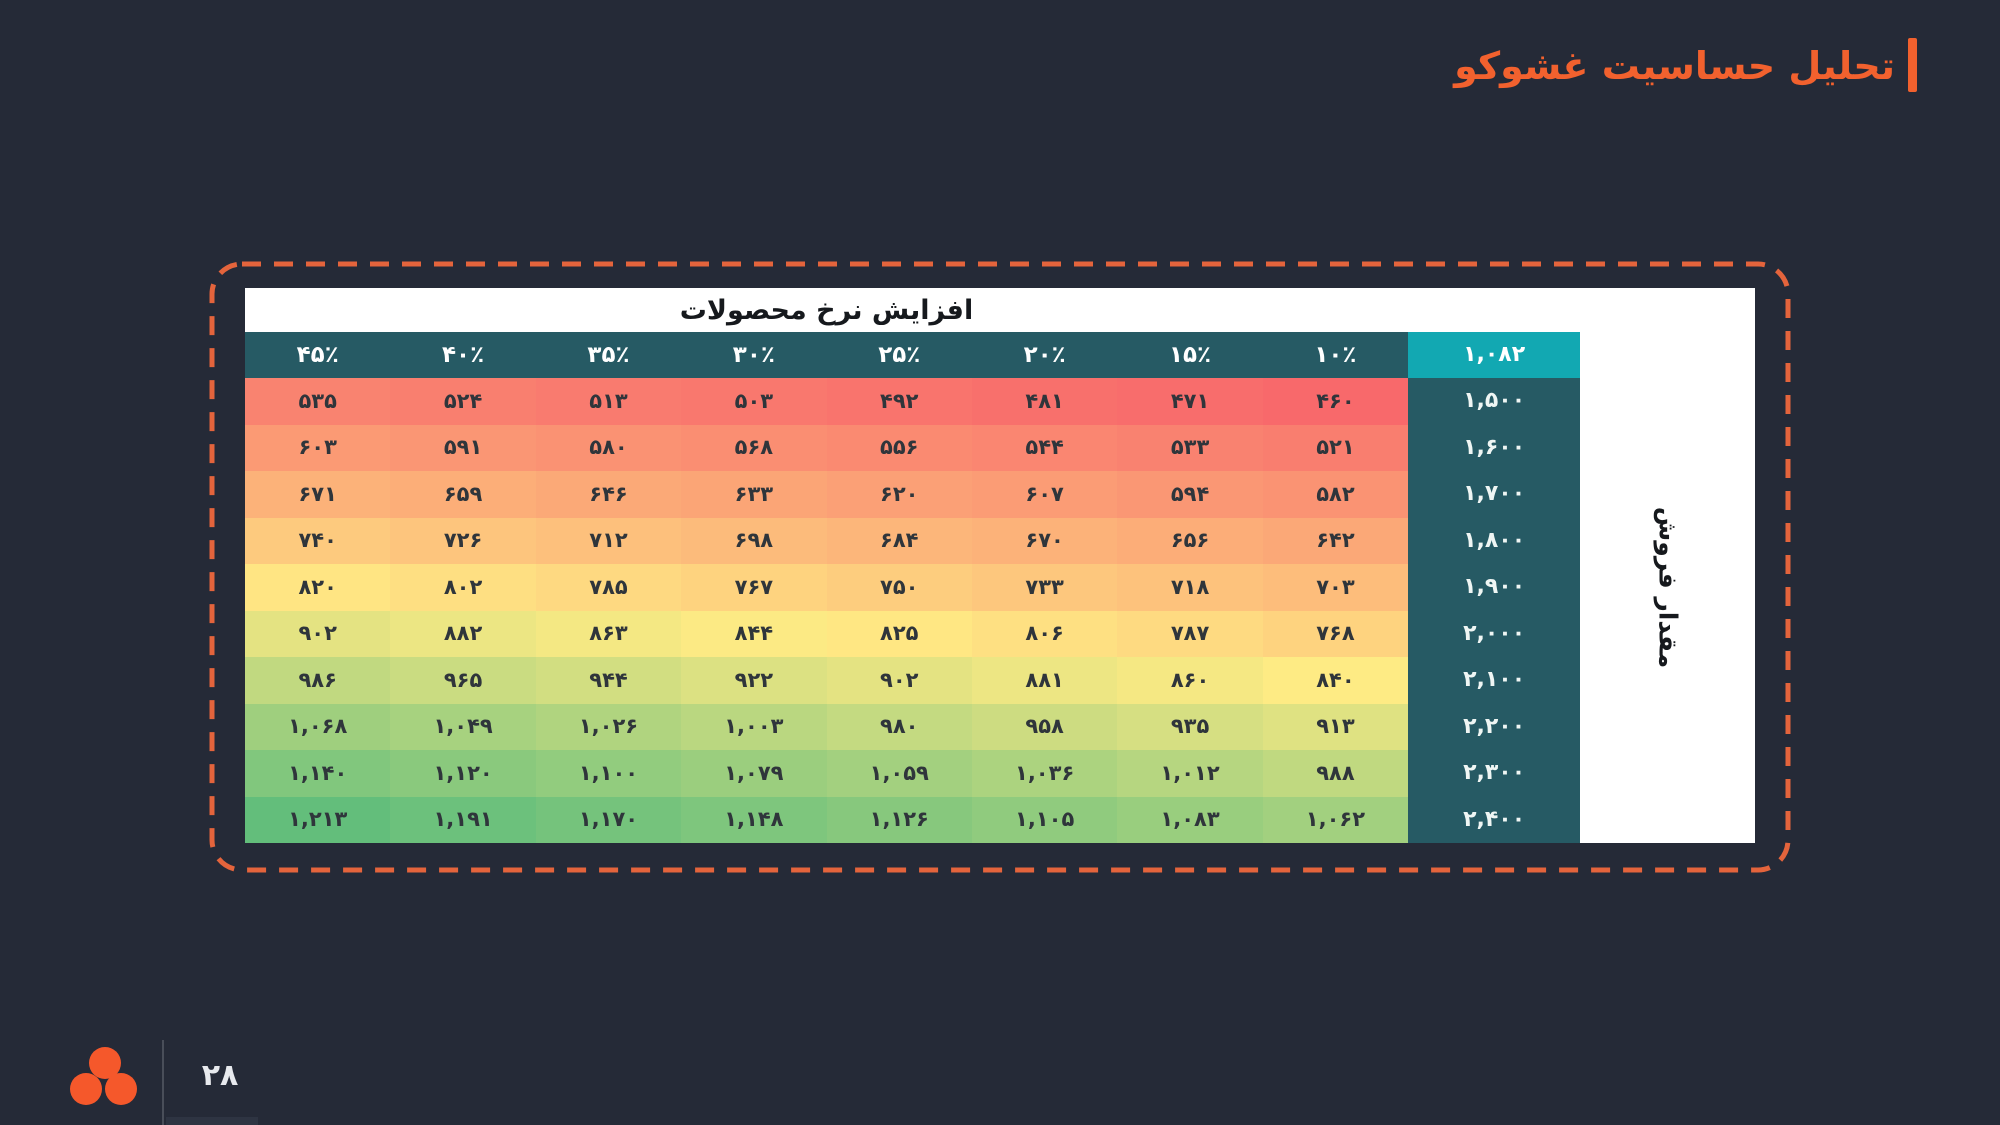 This screenshot has height=1125, width=2000. What do you see at coordinates (463, 401) in the screenshot?
I see `heatmap-cell: ۵۲۴` at bounding box center [463, 401].